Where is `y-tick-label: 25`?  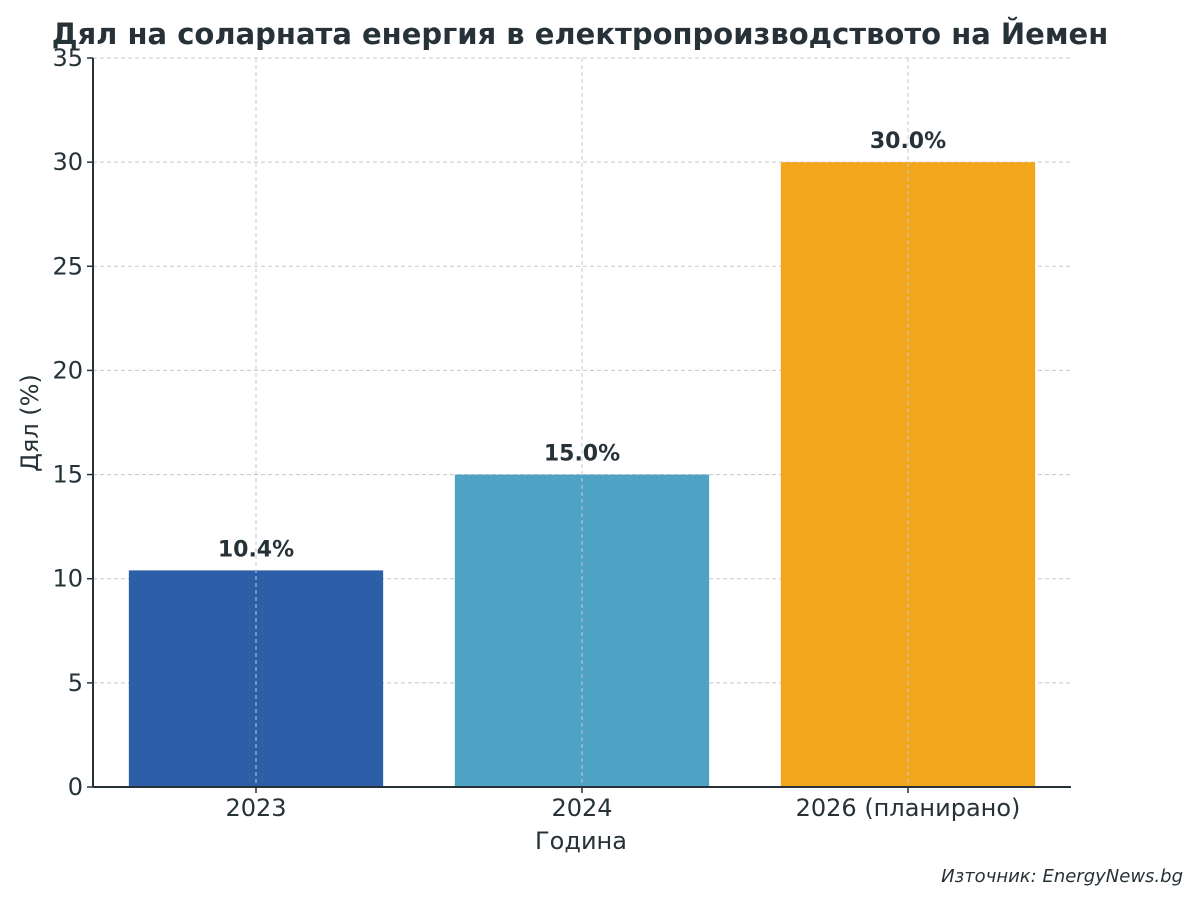 y-tick-label: 25 is located at coordinates (67, 266).